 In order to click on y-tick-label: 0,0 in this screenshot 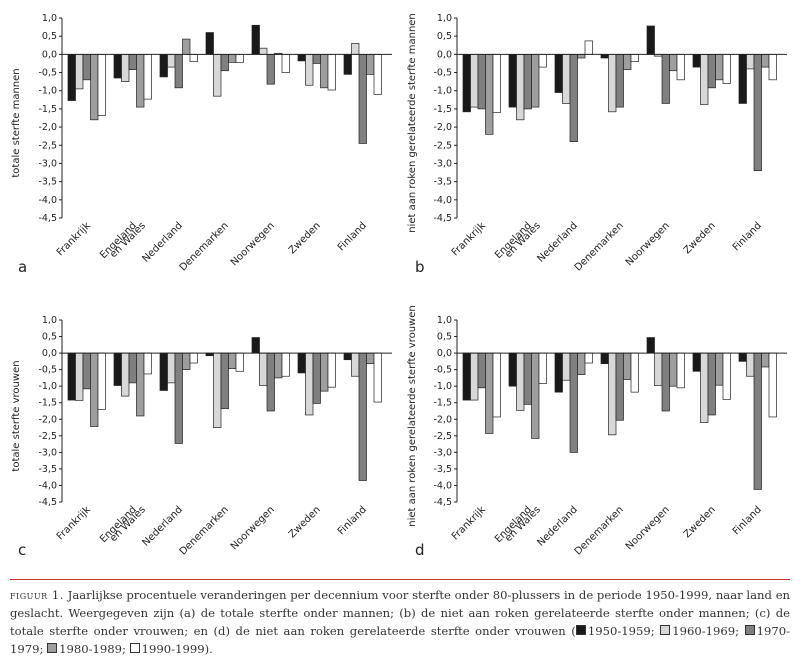, I will do `click(444, 353)`.